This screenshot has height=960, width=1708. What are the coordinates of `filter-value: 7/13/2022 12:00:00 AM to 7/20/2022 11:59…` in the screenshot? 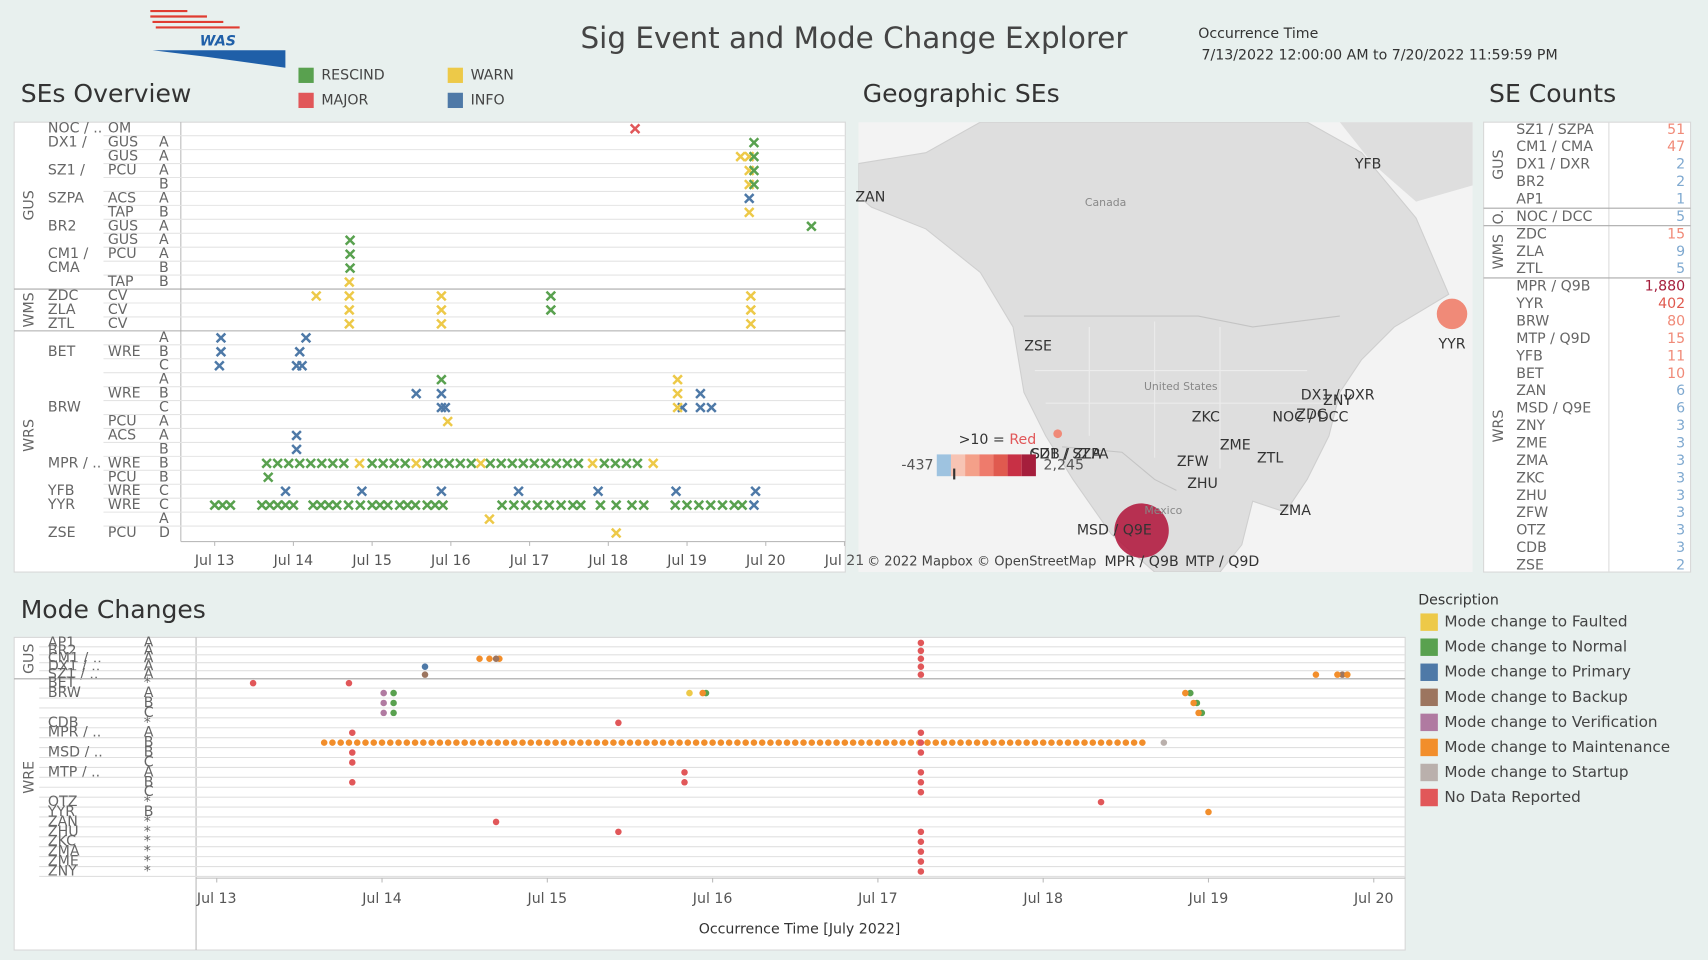 It's located at (1379, 56).